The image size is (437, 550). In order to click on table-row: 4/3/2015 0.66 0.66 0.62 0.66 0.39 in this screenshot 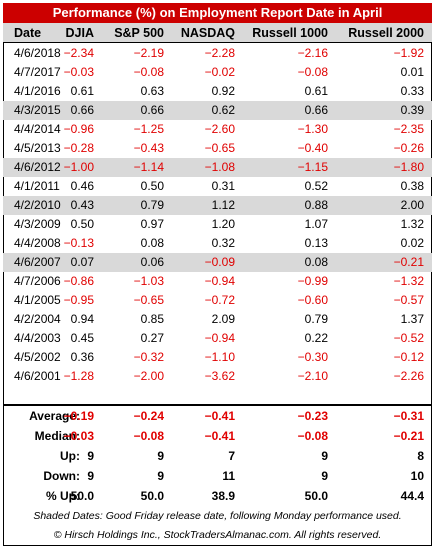, I will do `click(217, 110)`.